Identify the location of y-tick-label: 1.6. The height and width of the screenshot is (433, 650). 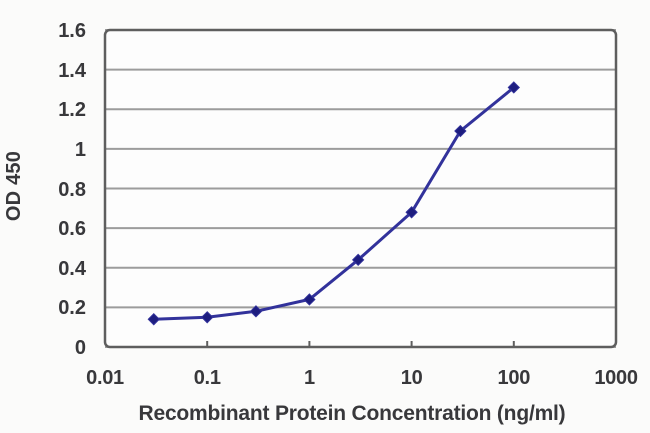
(72, 31).